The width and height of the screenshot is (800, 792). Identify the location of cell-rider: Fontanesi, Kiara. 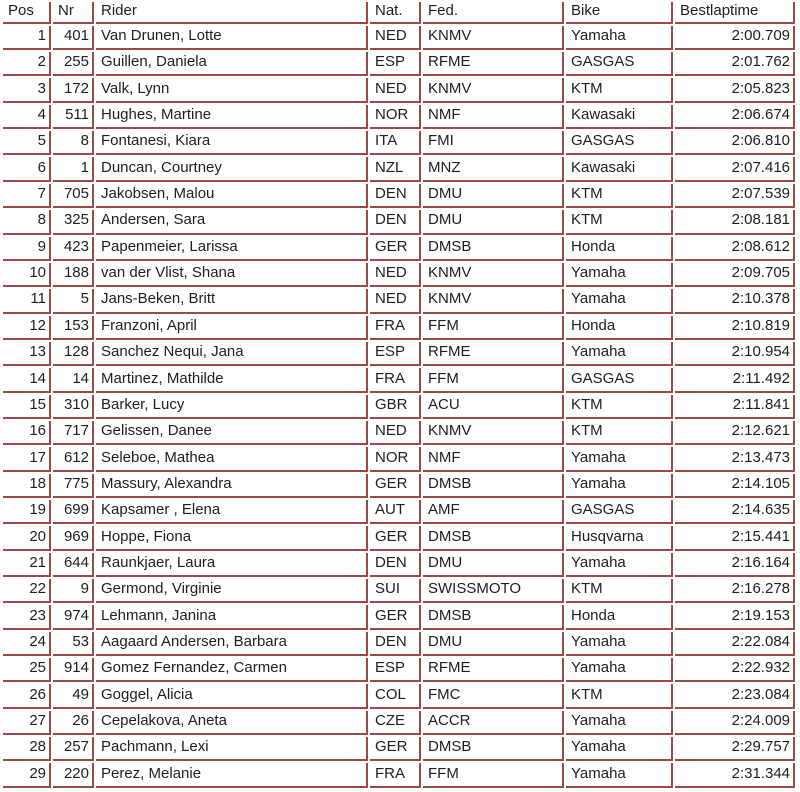
(232, 143).